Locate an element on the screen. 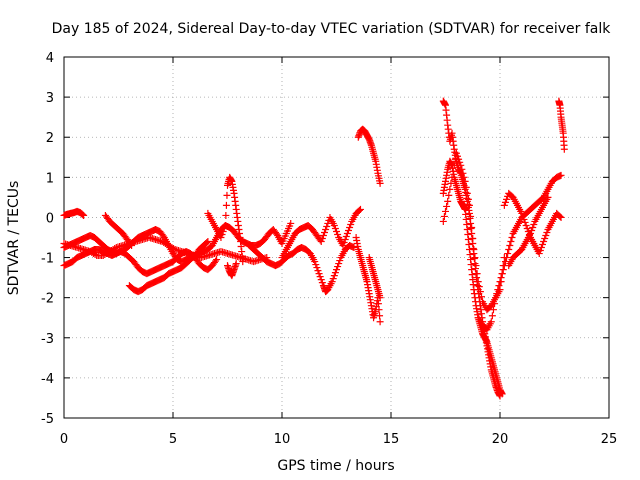 This screenshot has width=640, height=480. data-point-track-a is located at coordinates (163, 236).